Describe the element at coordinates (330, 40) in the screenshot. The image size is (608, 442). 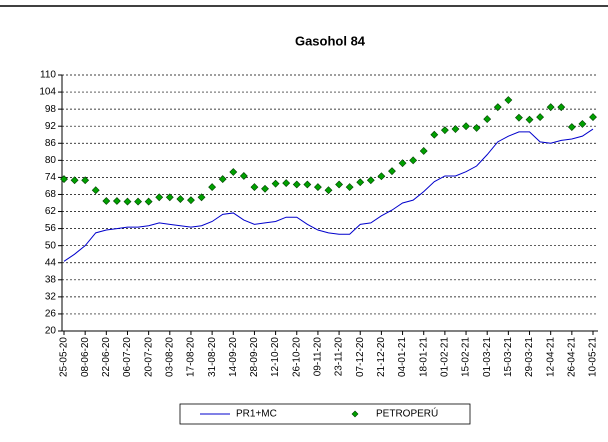
I see `chart-title: Gasohol 84` at that location.